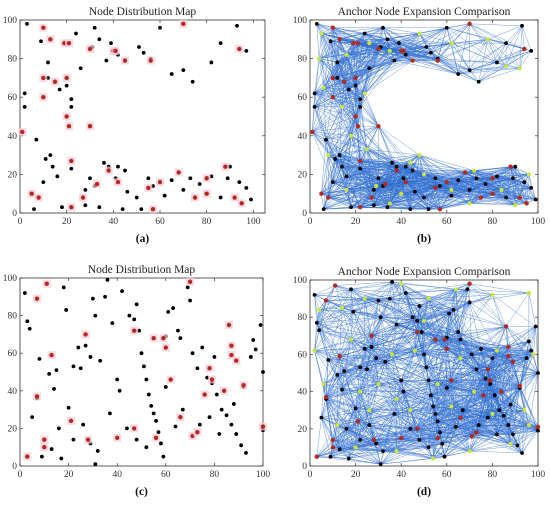 This screenshot has width=550, height=507. What do you see at coordinates (356, 475) in the screenshot?
I see `x-tick-label: 20` at bounding box center [356, 475].